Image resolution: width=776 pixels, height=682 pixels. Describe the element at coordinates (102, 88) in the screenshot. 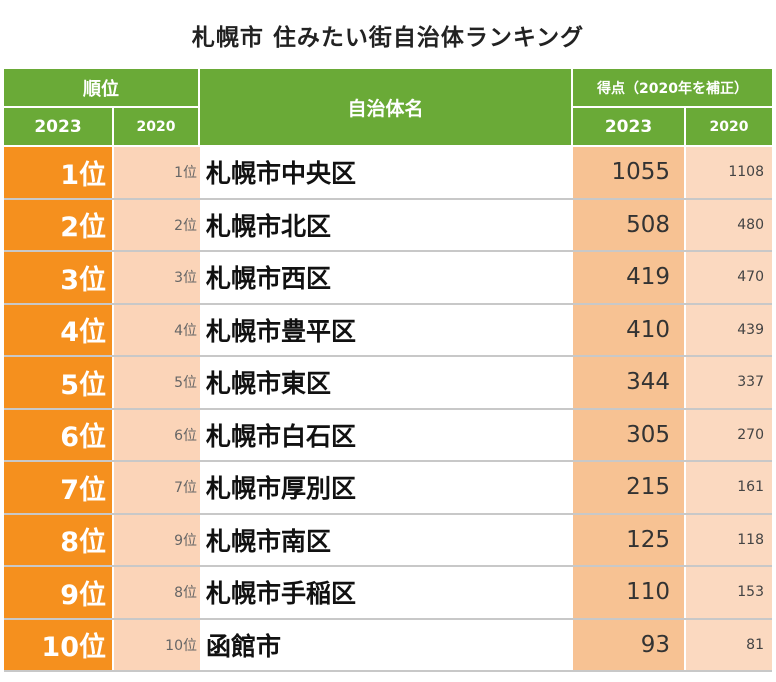

I see `header-rank: 順位` at that location.